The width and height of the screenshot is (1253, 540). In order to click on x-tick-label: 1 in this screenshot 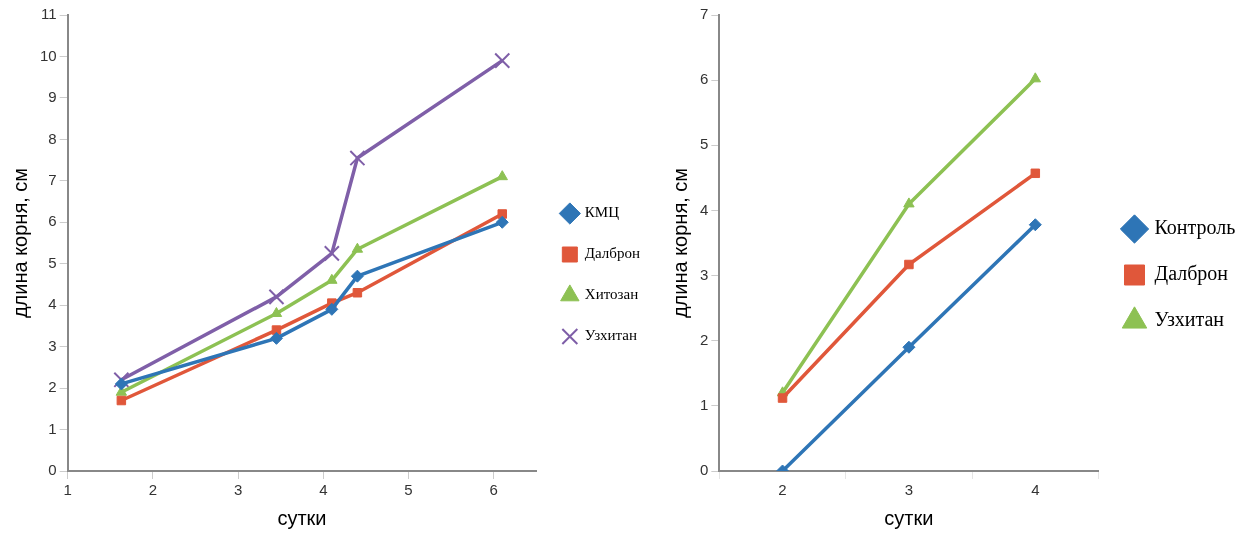, I will do `click(67, 490)`.